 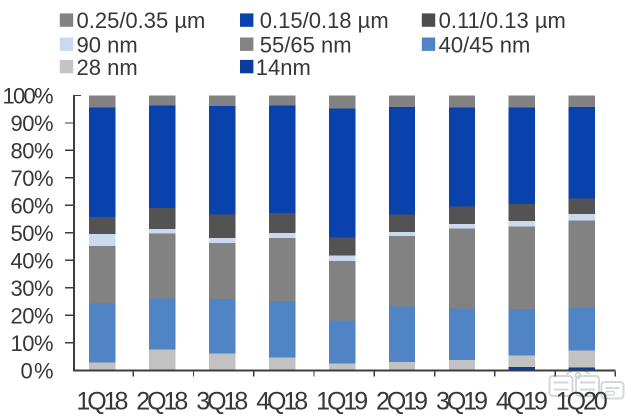 I want to click on svg-text: 80%, so click(x=32, y=151).